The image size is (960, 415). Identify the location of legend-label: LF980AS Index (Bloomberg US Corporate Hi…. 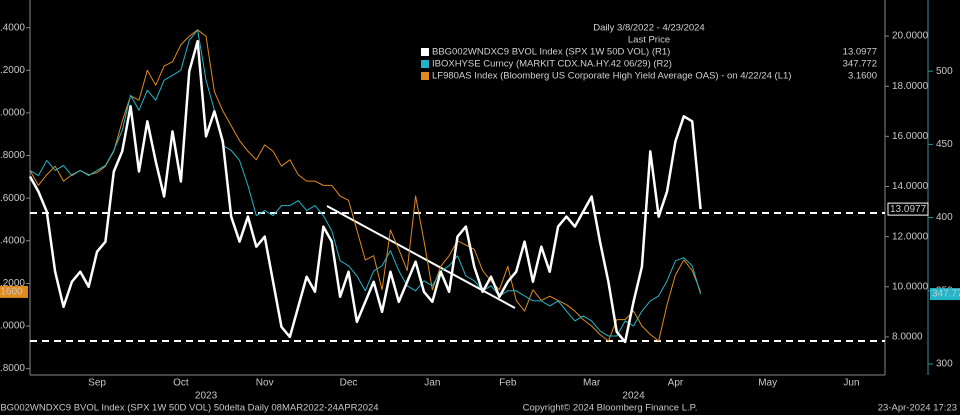
(611, 76).